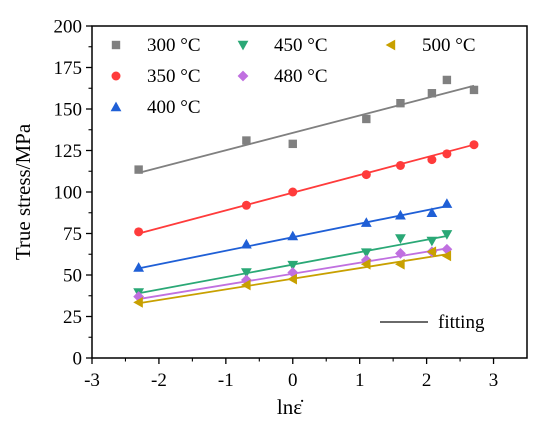 The height and width of the screenshot is (426, 550). Describe the element at coordinates (301, 45) in the screenshot. I see `legend-label: 450 °C` at that location.